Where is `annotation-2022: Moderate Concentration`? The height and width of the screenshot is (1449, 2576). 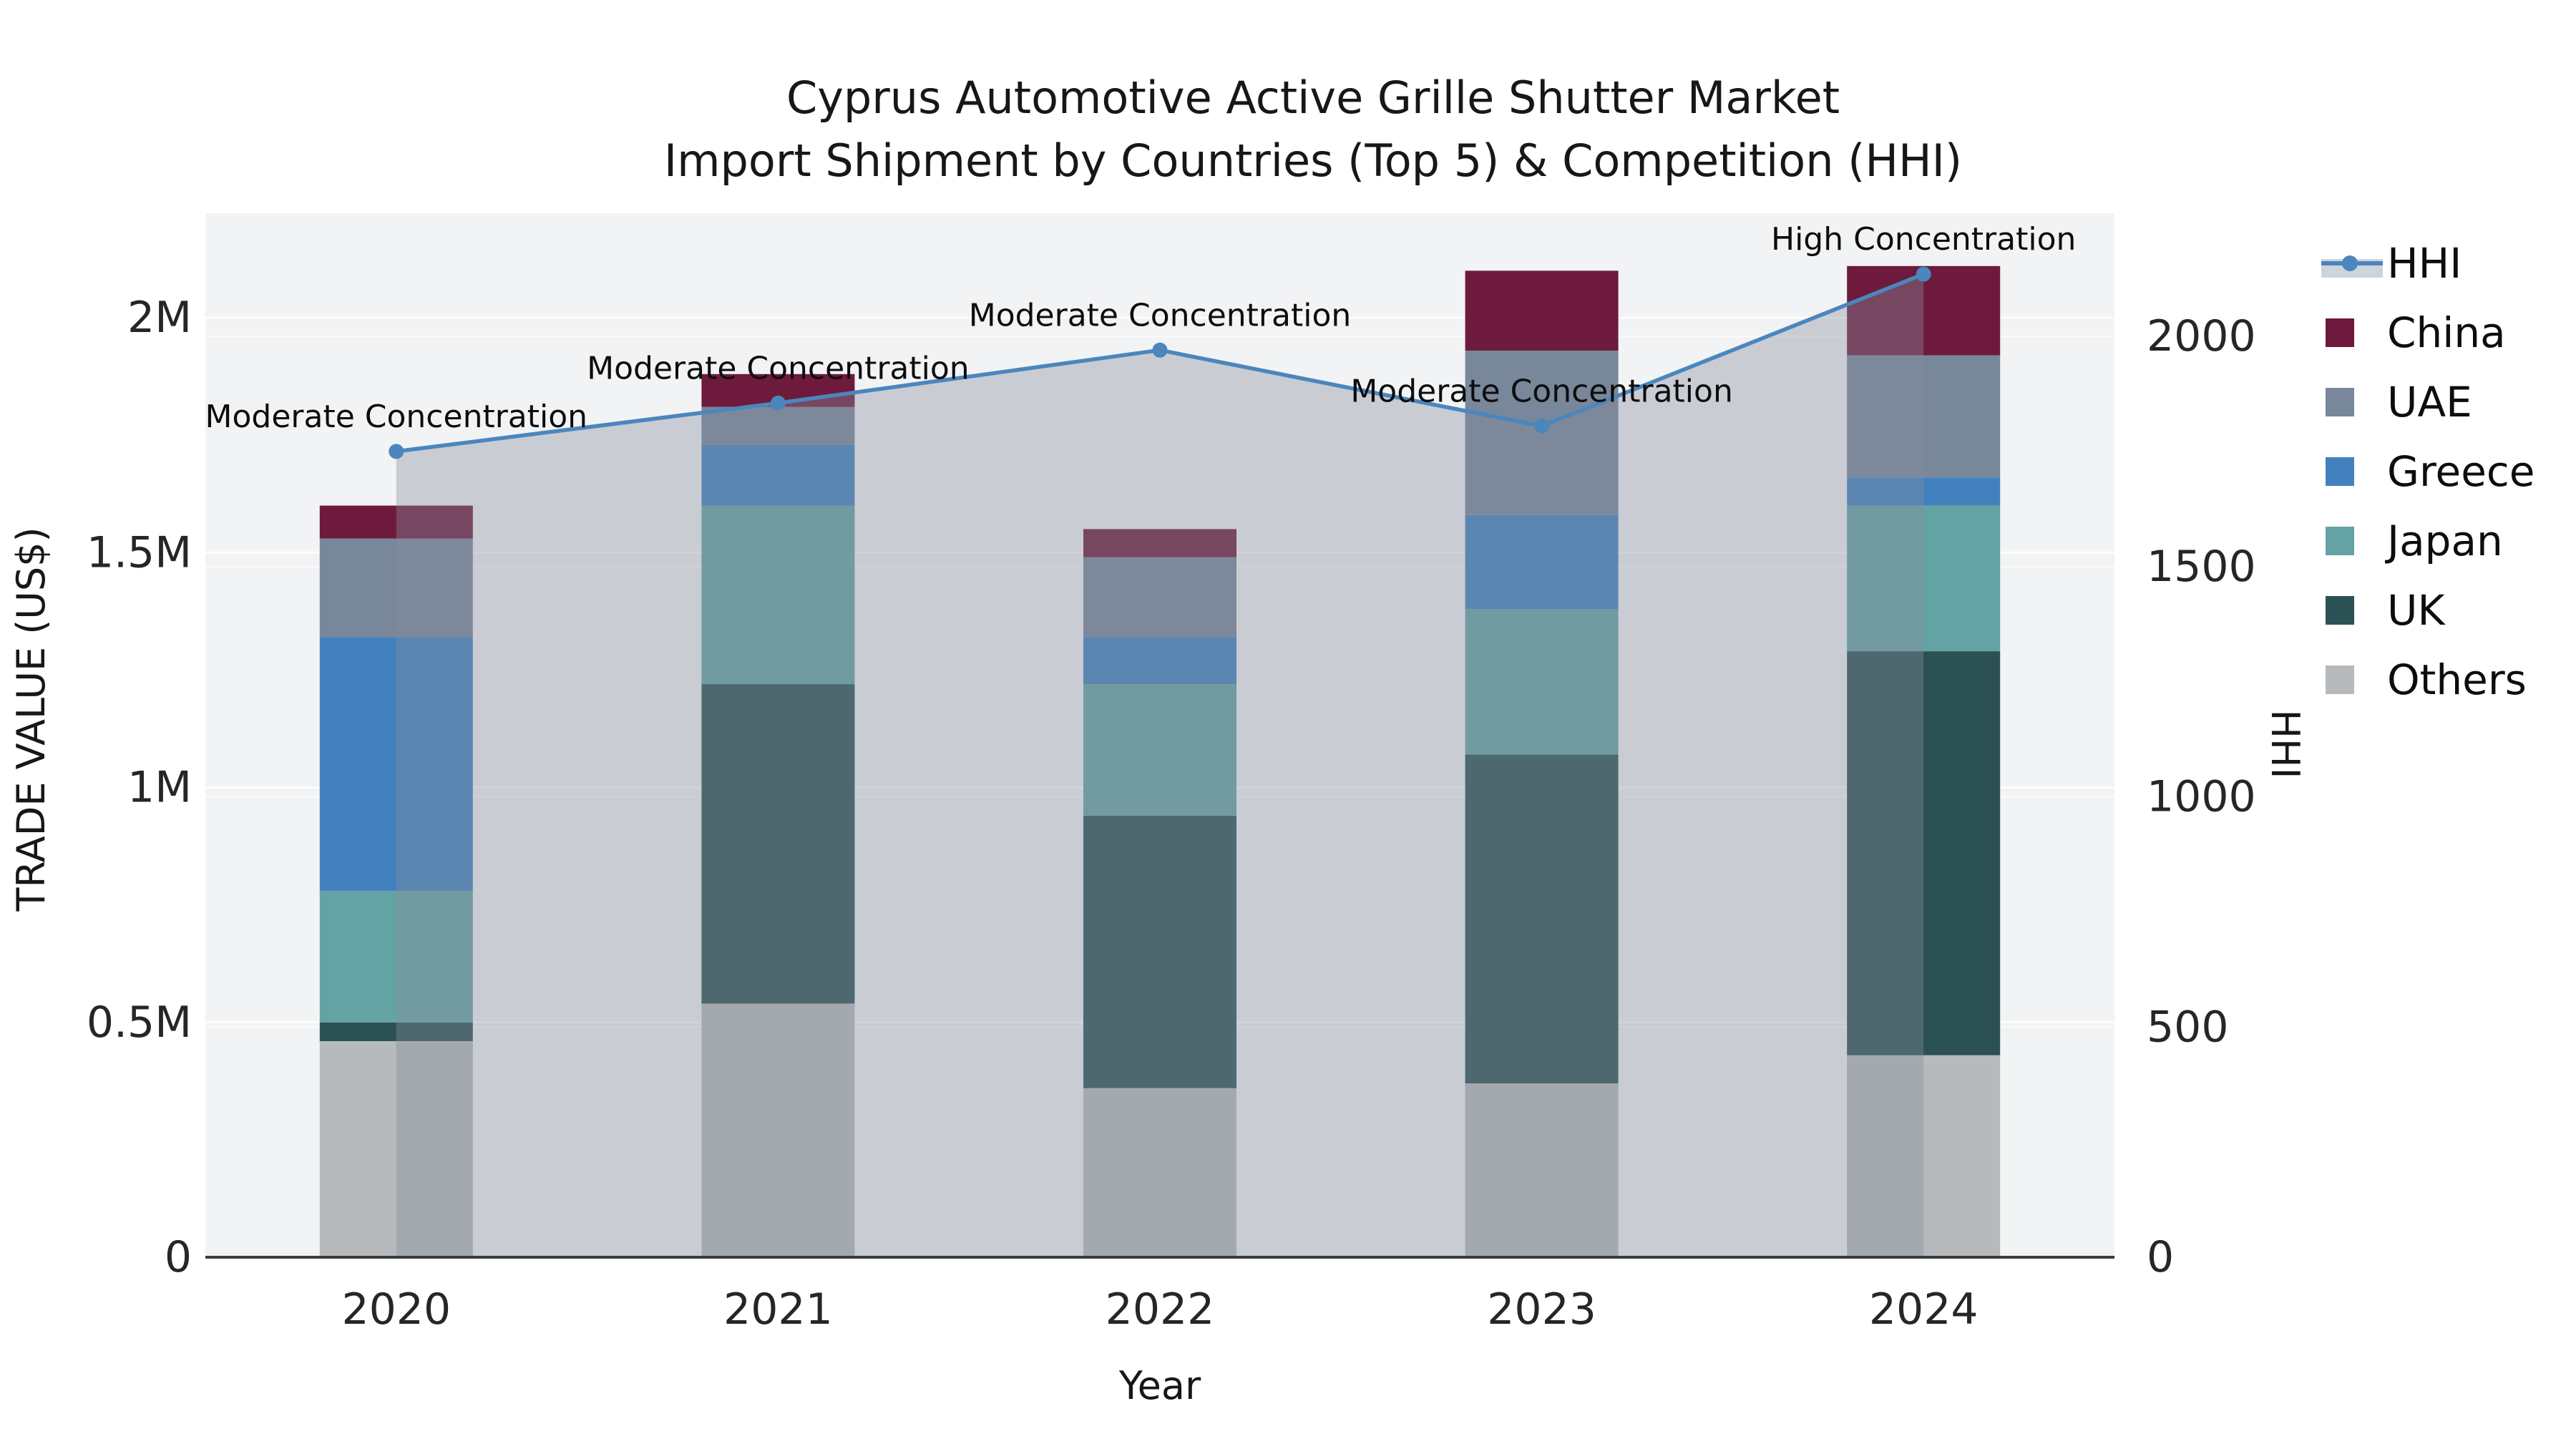 annotation-2022: Moderate Concentration is located at coordinates (1160, 315).